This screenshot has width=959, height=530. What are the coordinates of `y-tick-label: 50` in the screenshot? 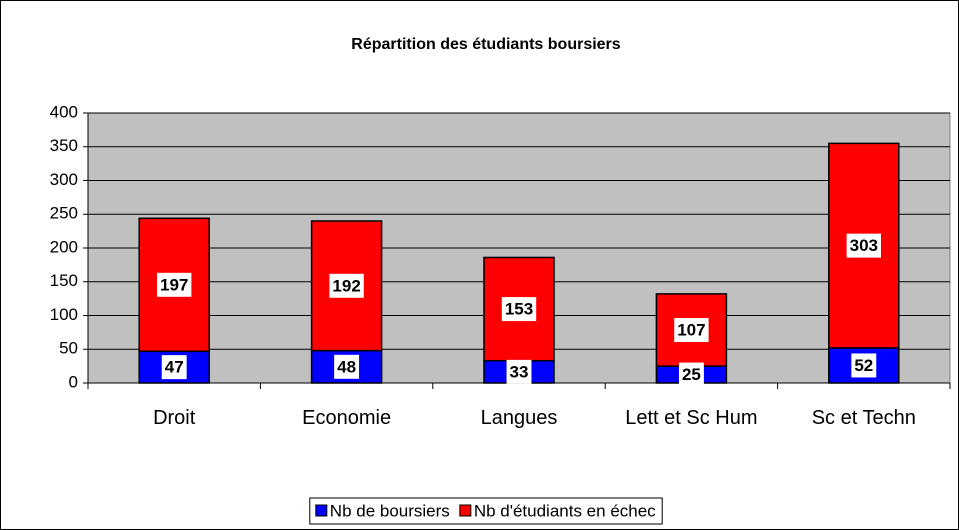 It's located at (68, 348).